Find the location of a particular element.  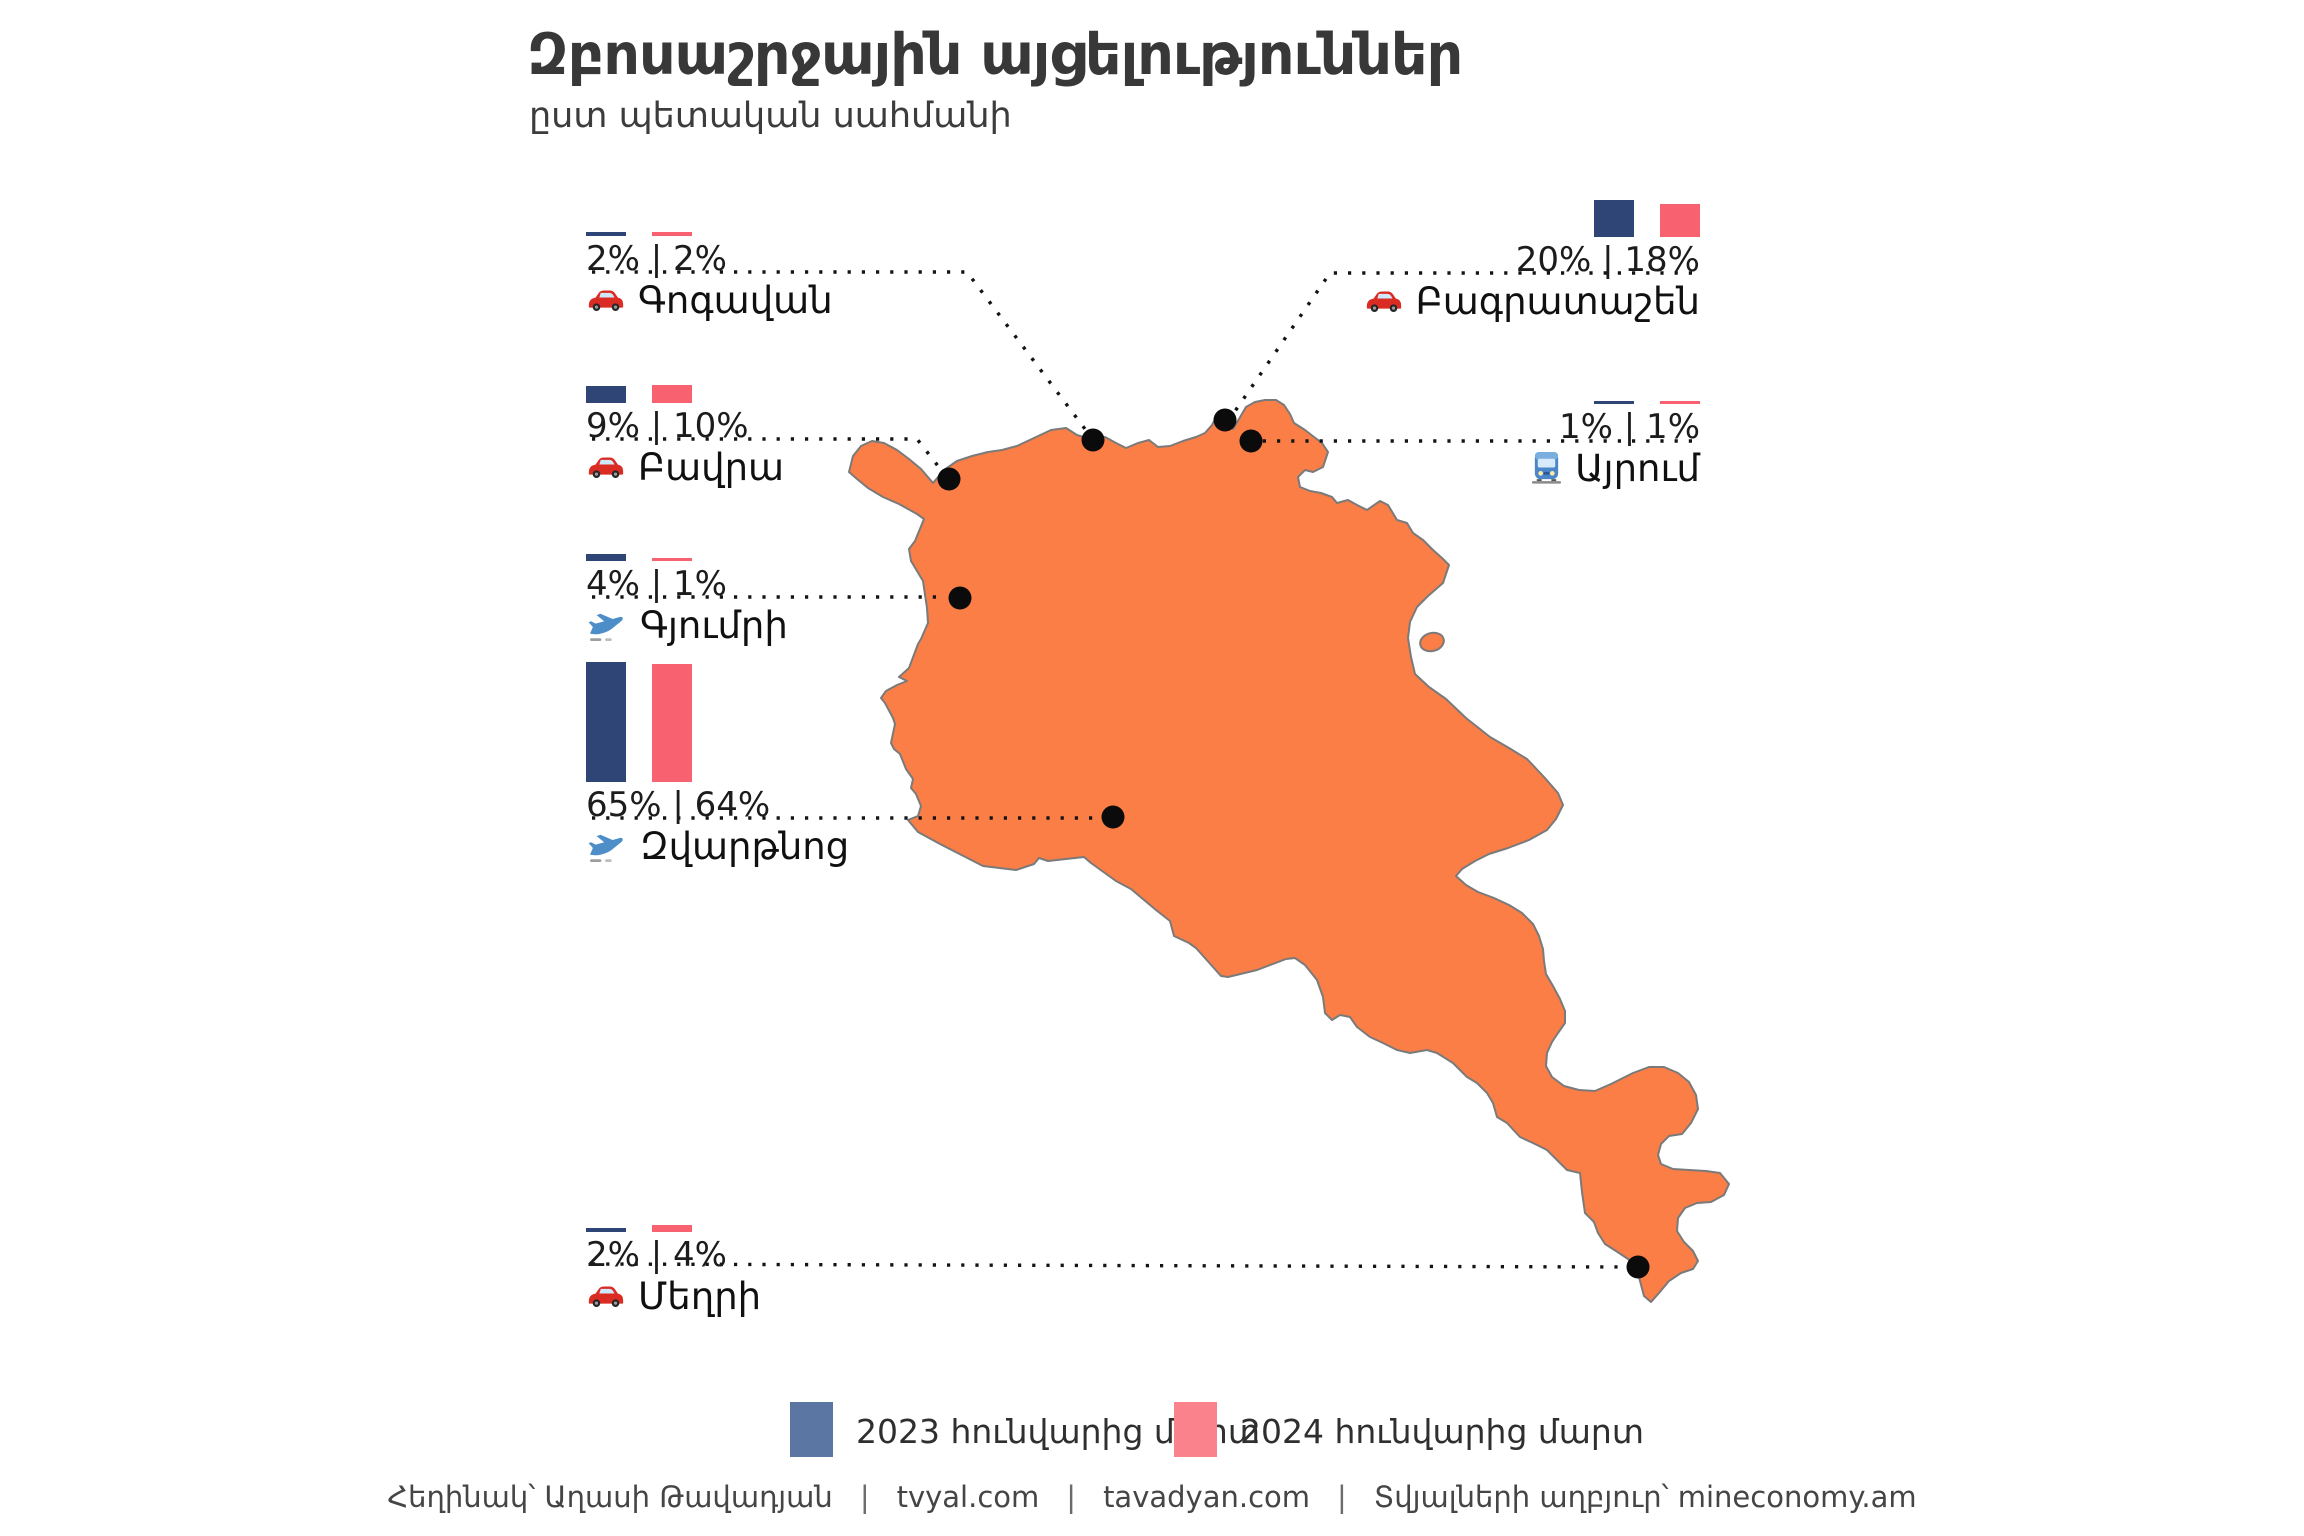

crossing-dot-bagratashen is located at coordinates (1225, 420).